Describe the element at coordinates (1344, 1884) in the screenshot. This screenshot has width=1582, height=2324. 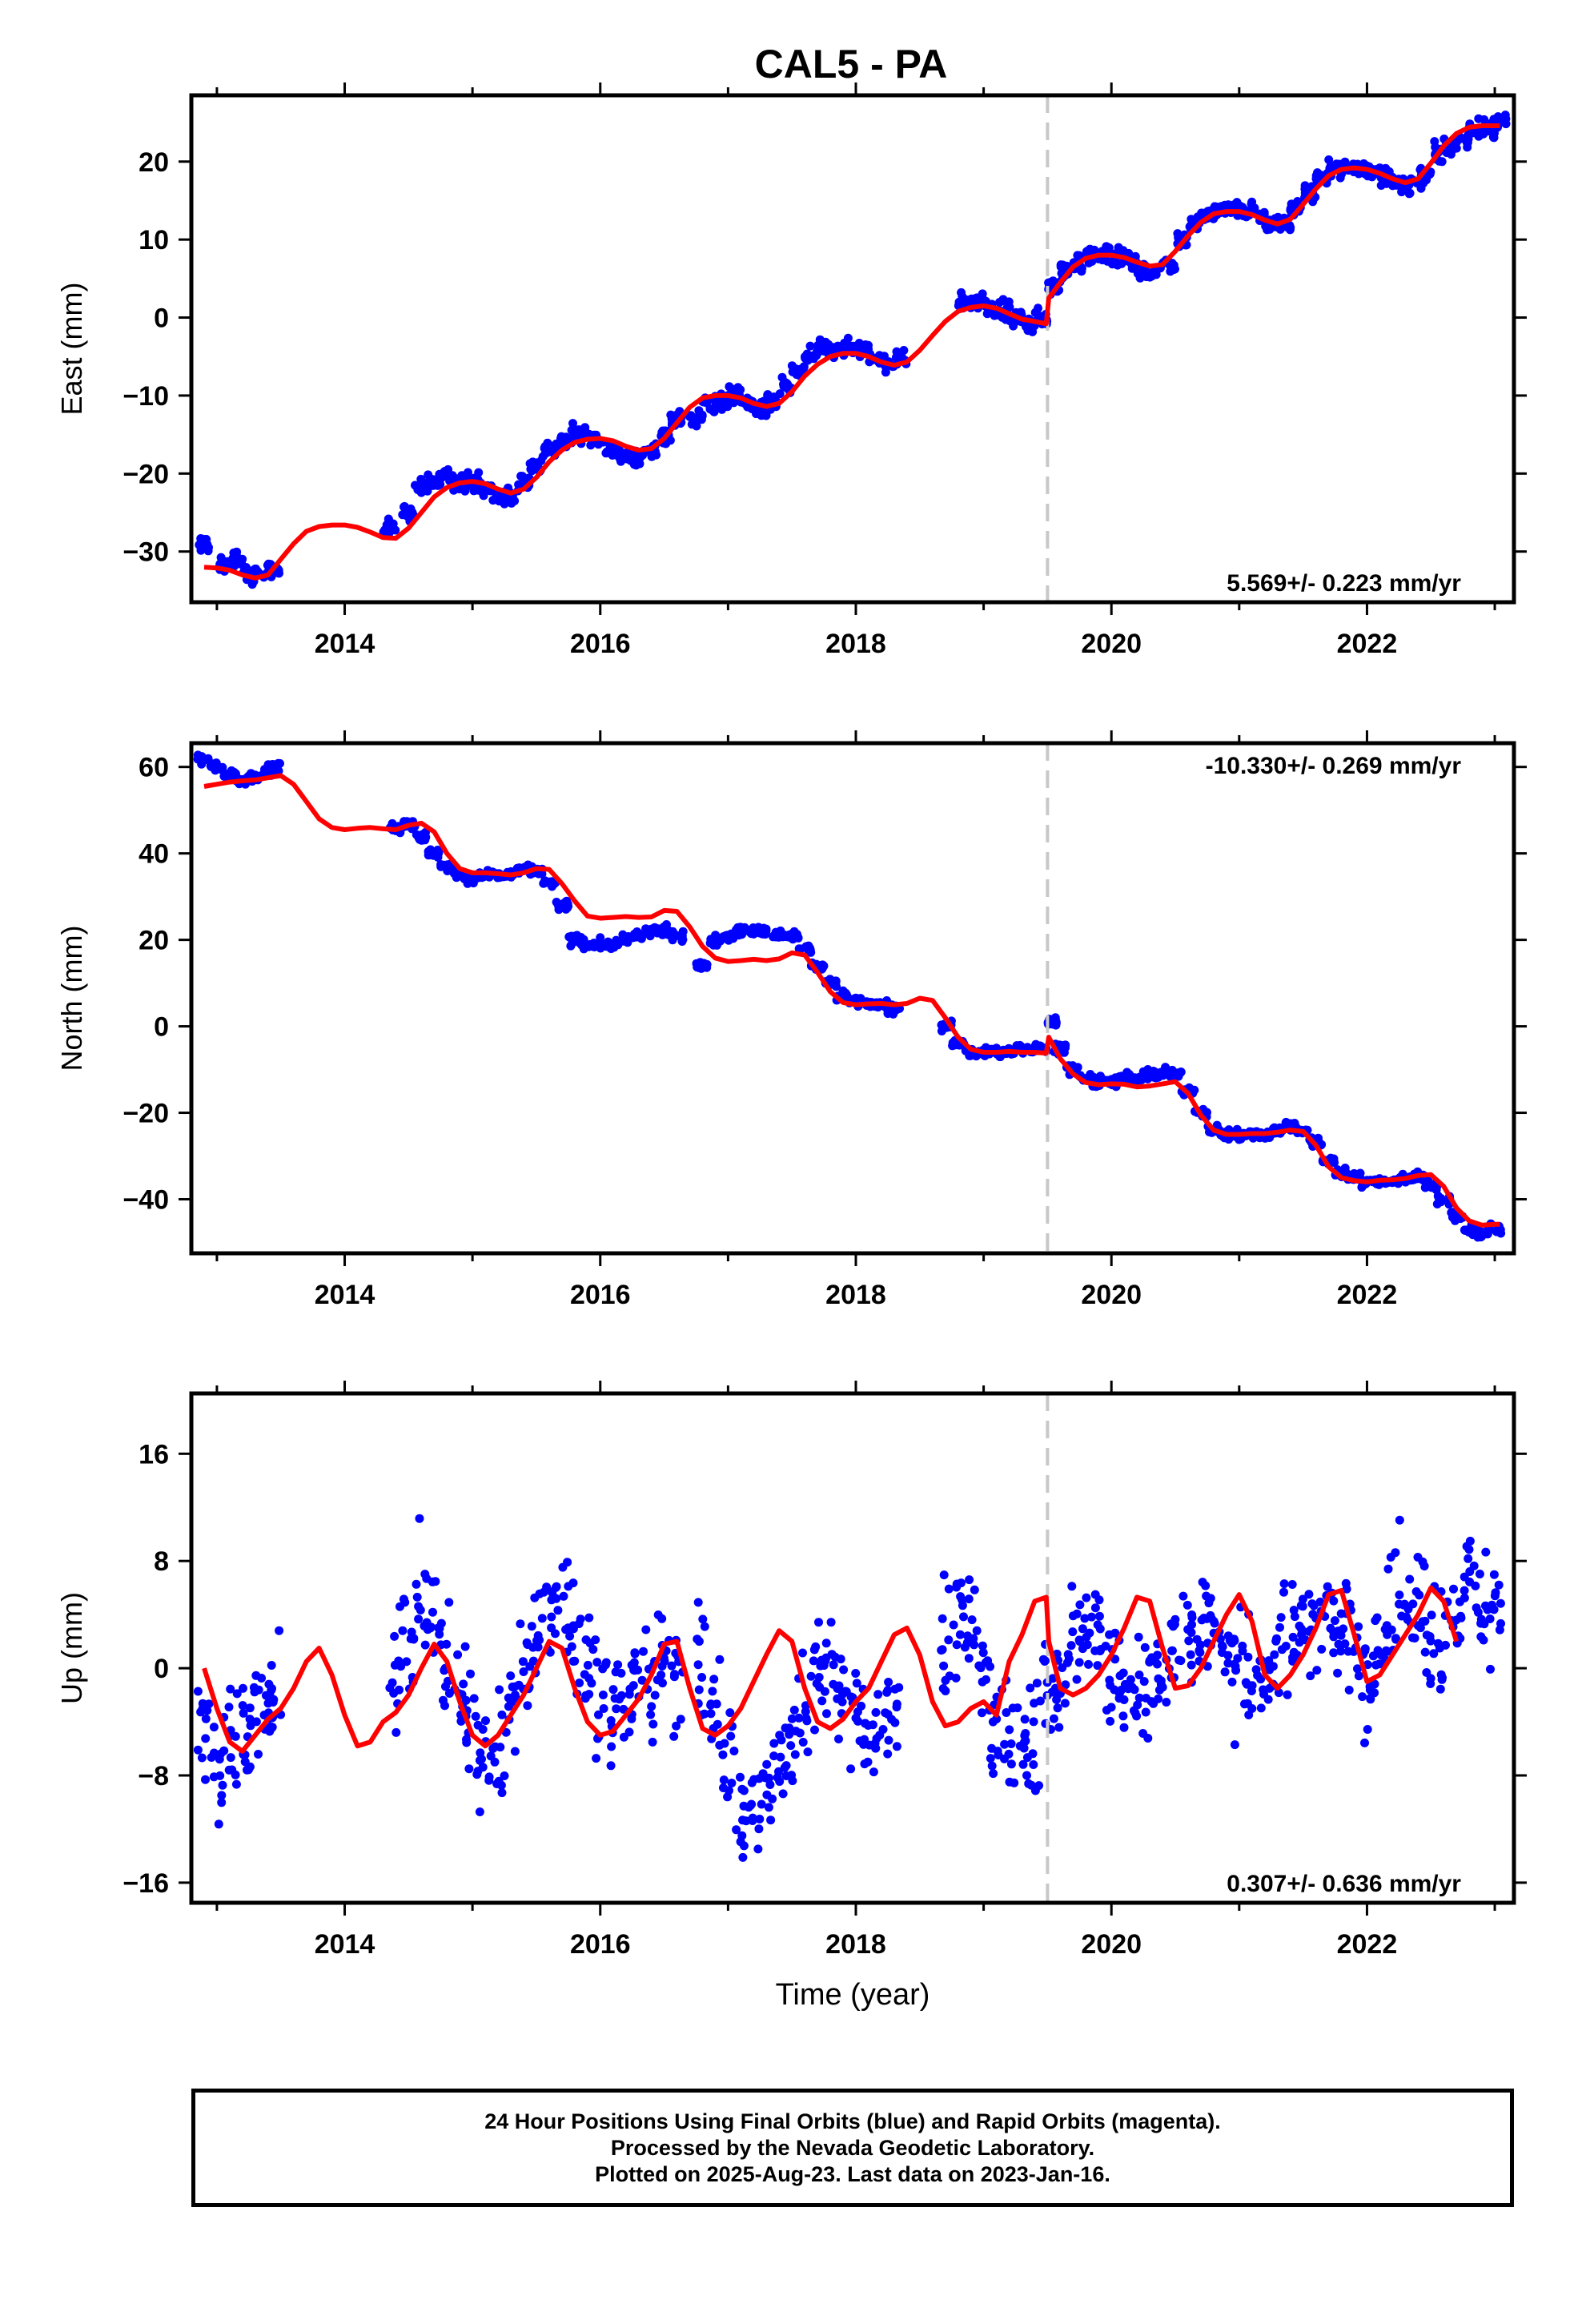
I see `velocity-label: 0.307+/- 0.636 mm/yr` at that location.